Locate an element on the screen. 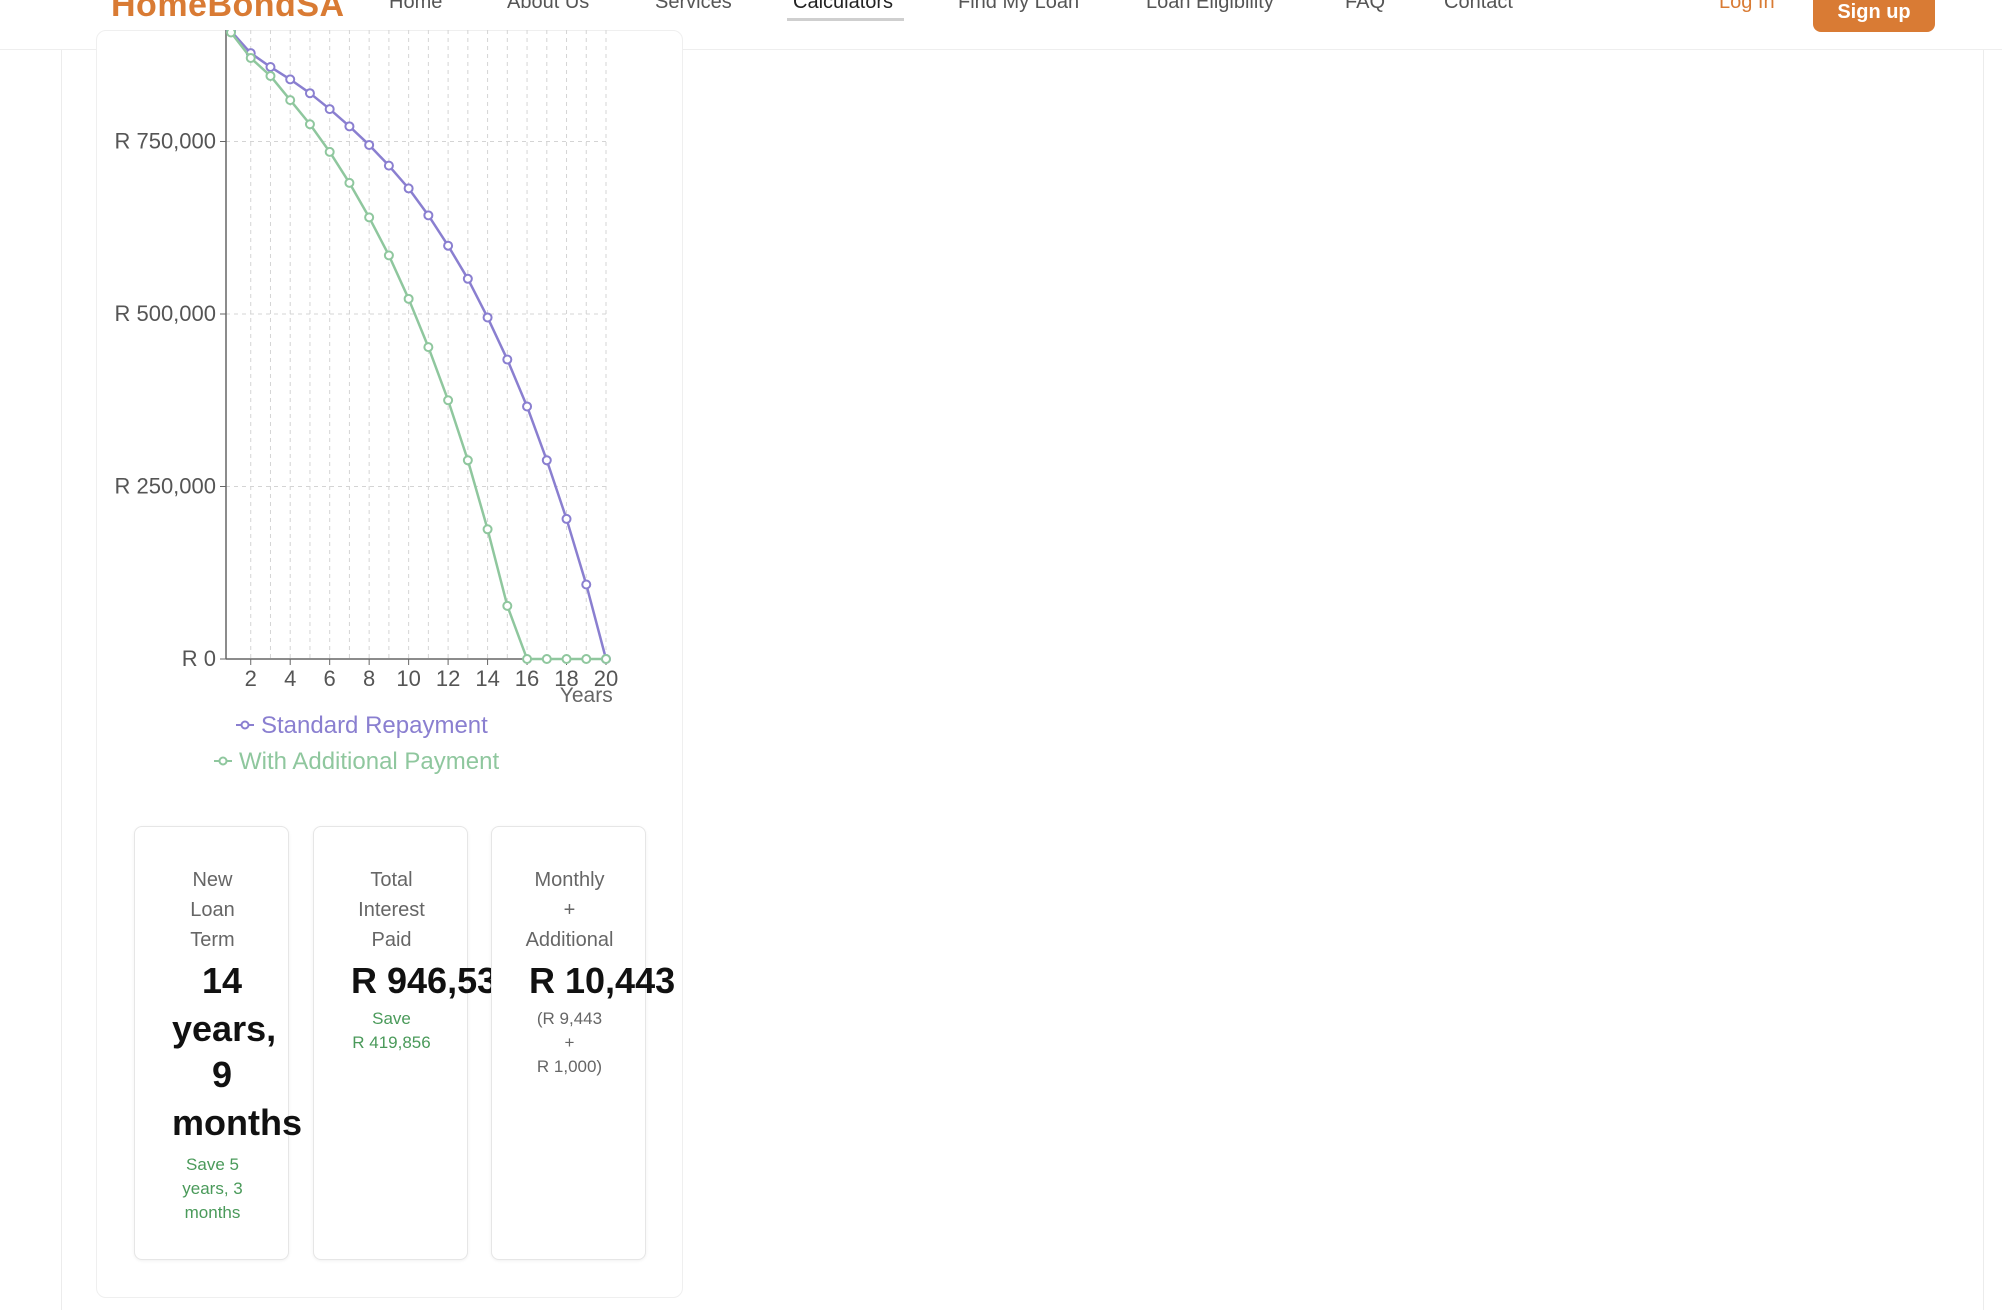  nav-contact: Contact is located at coordinates (1478, 6).